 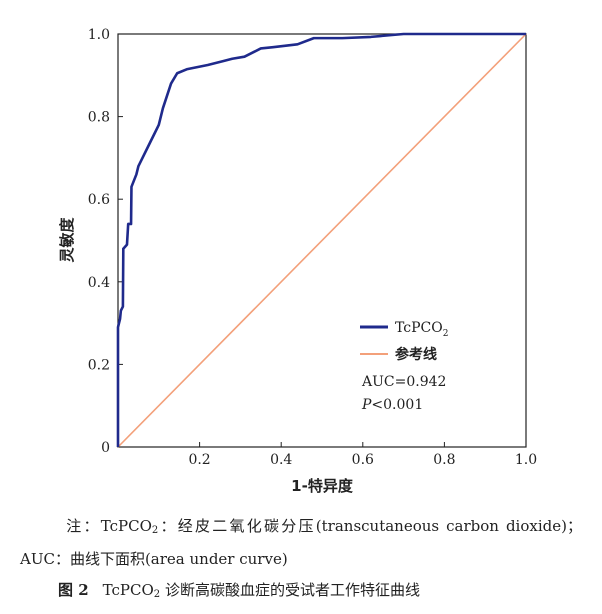 I want to click on note-term-sub: 2, so click(x=155, y=530).